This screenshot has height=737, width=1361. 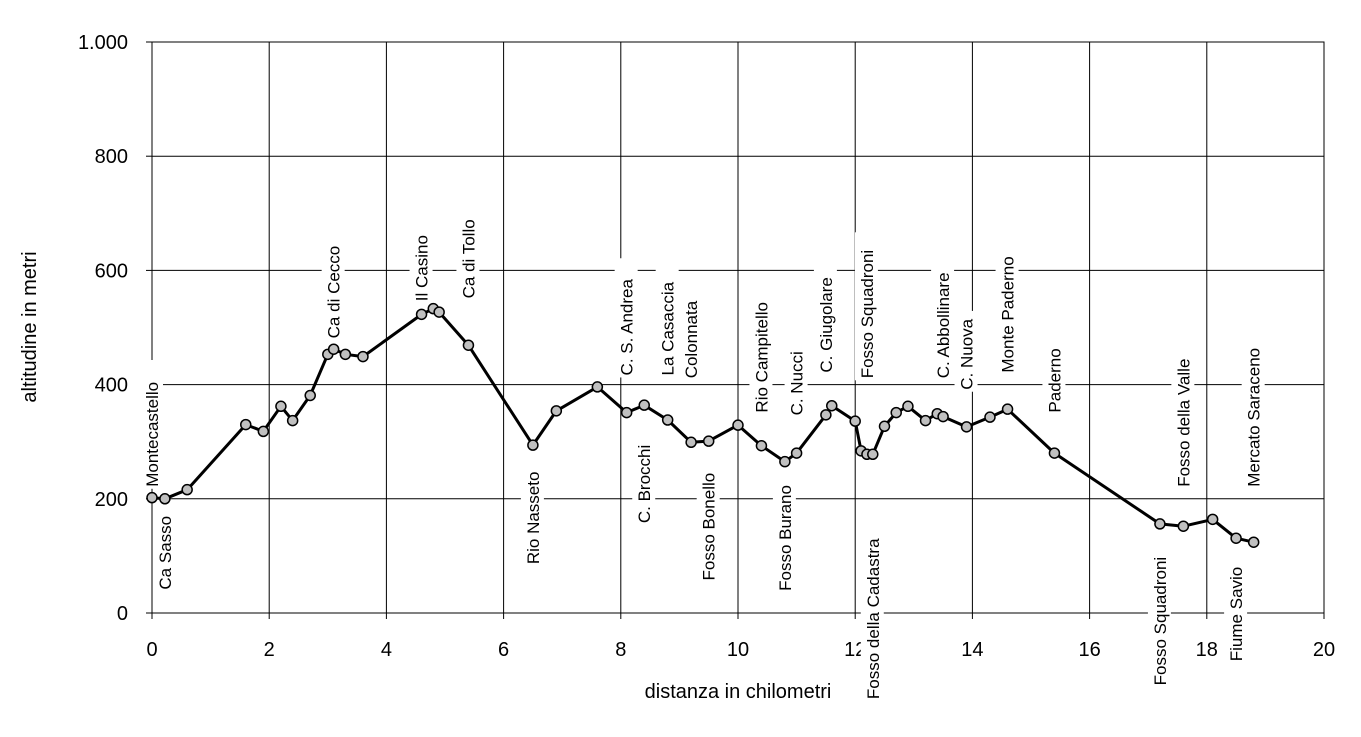 I want to click on place-label-text: C. Nucci, so click(x=797, y=383).